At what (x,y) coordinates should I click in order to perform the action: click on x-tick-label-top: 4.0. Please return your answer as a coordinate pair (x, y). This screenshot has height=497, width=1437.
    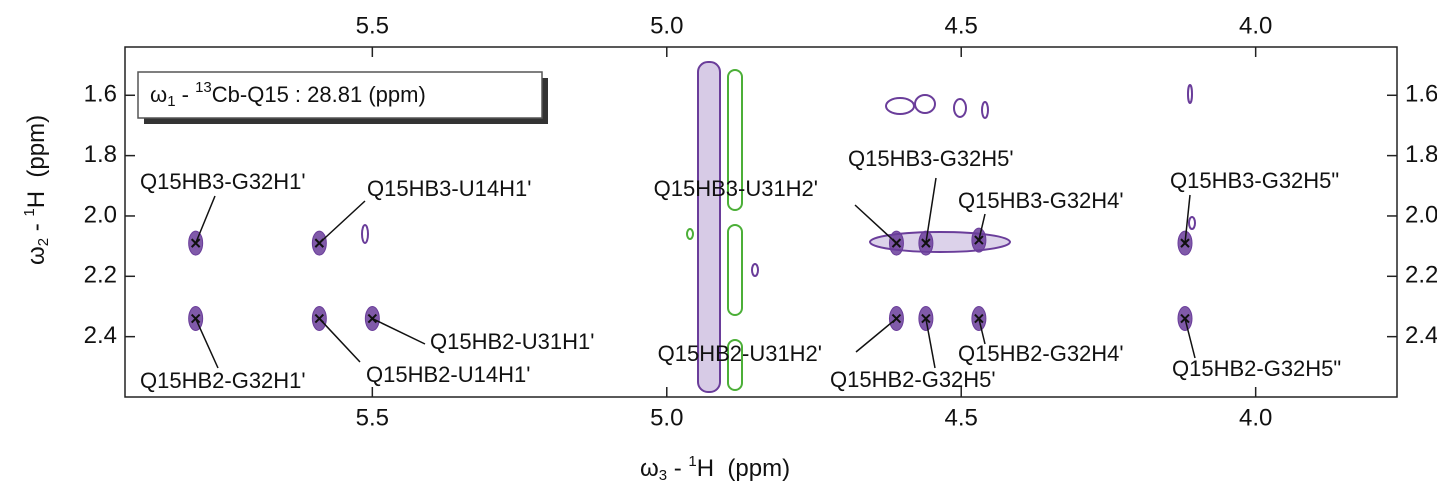
    Looking at the image, I should click on (1255, 25).